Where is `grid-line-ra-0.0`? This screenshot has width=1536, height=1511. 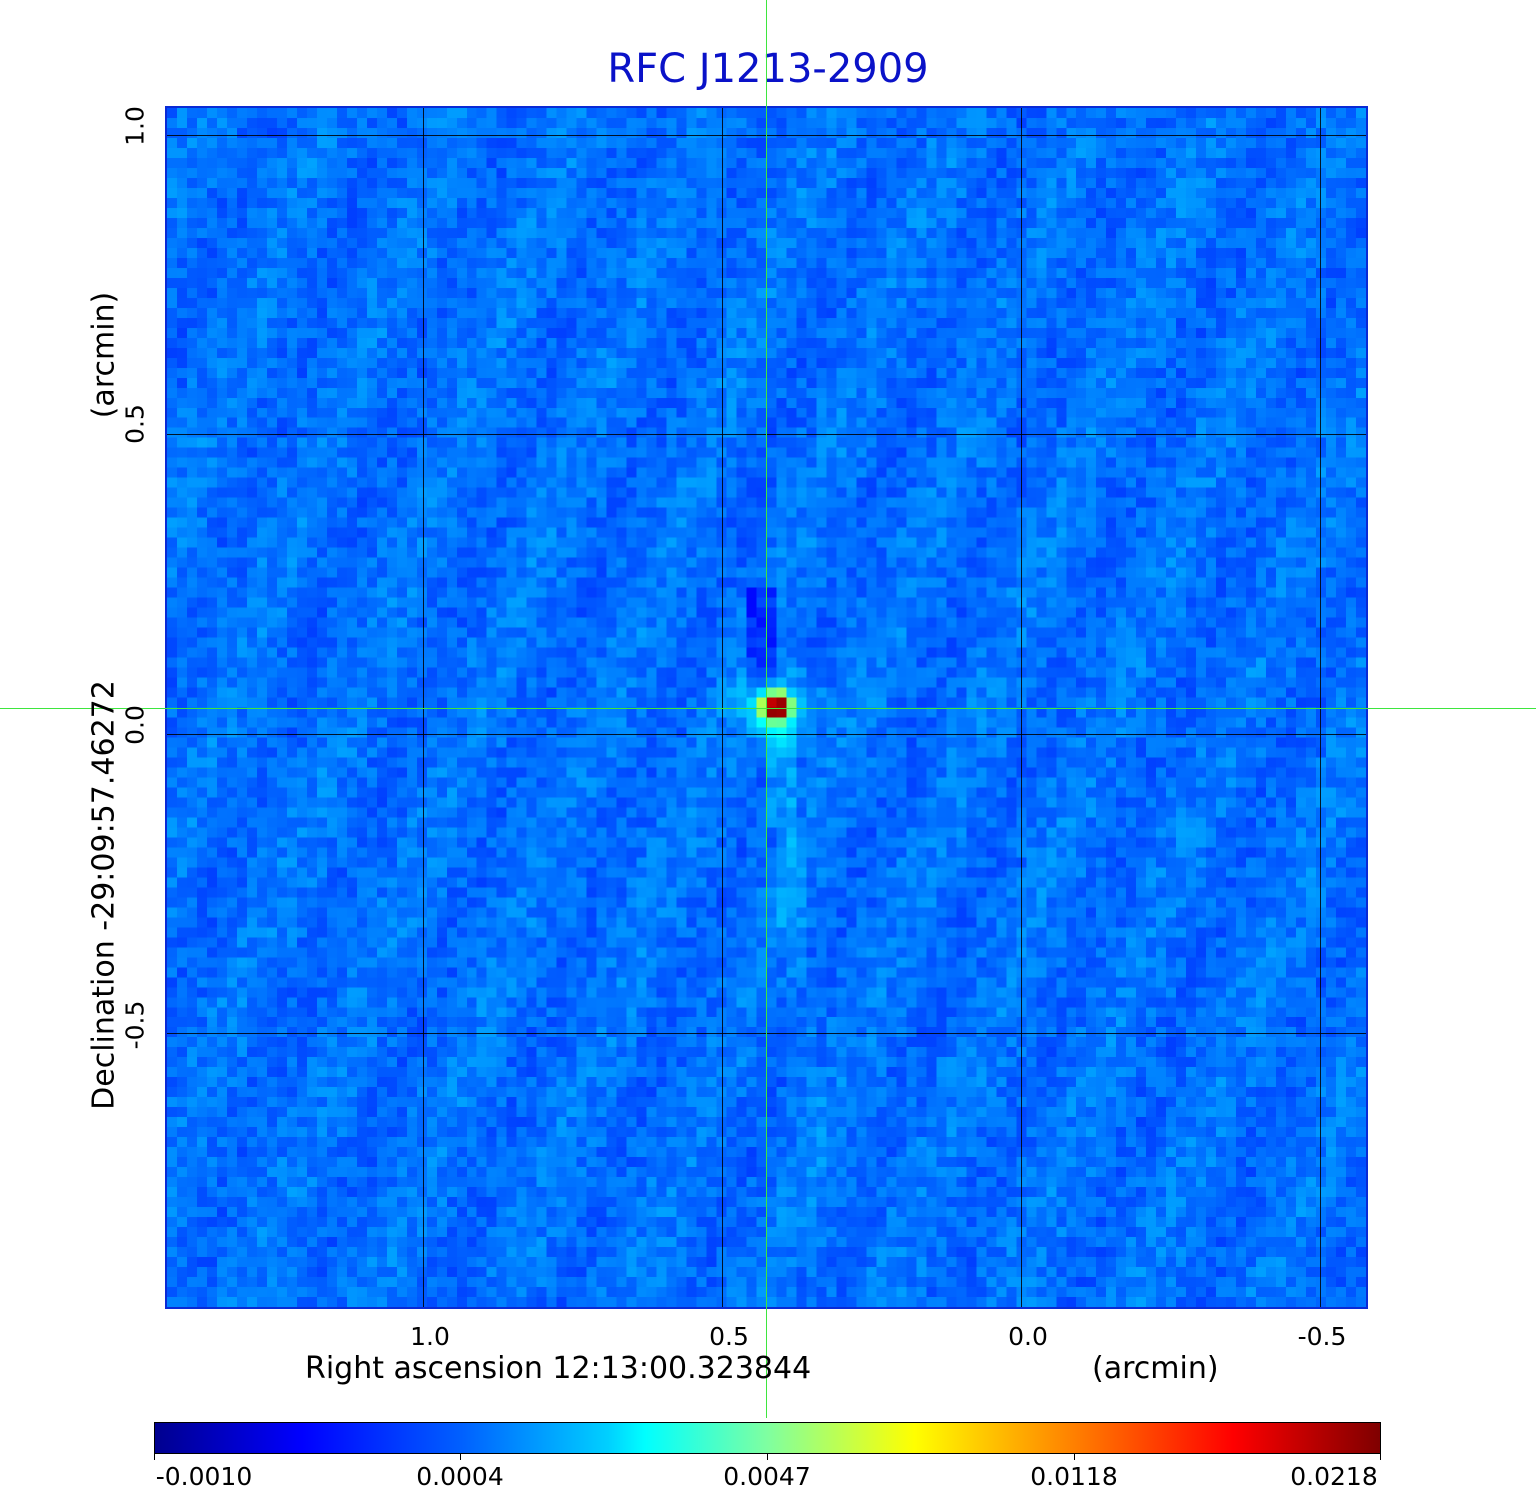
grid-line-ra-0.0 is located at coordinates (1021, 707).